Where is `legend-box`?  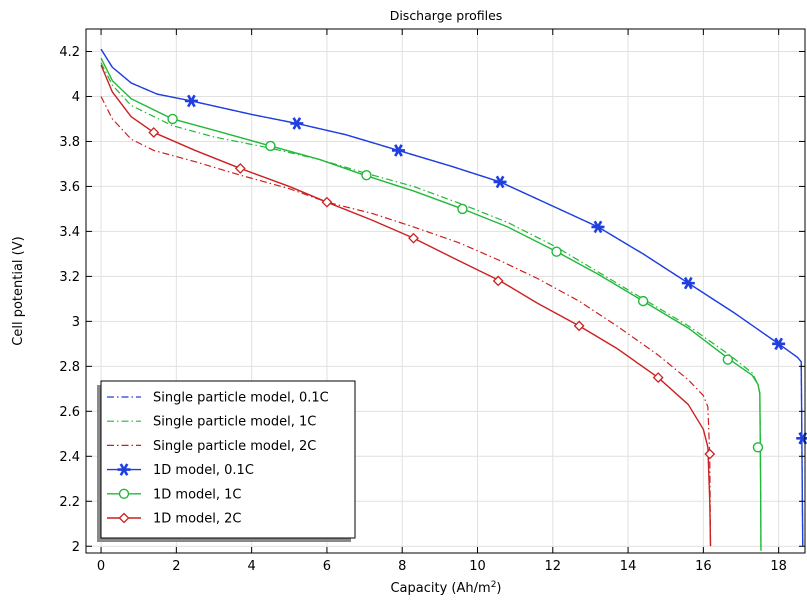 legend-box is located at coordinates (228, 459).